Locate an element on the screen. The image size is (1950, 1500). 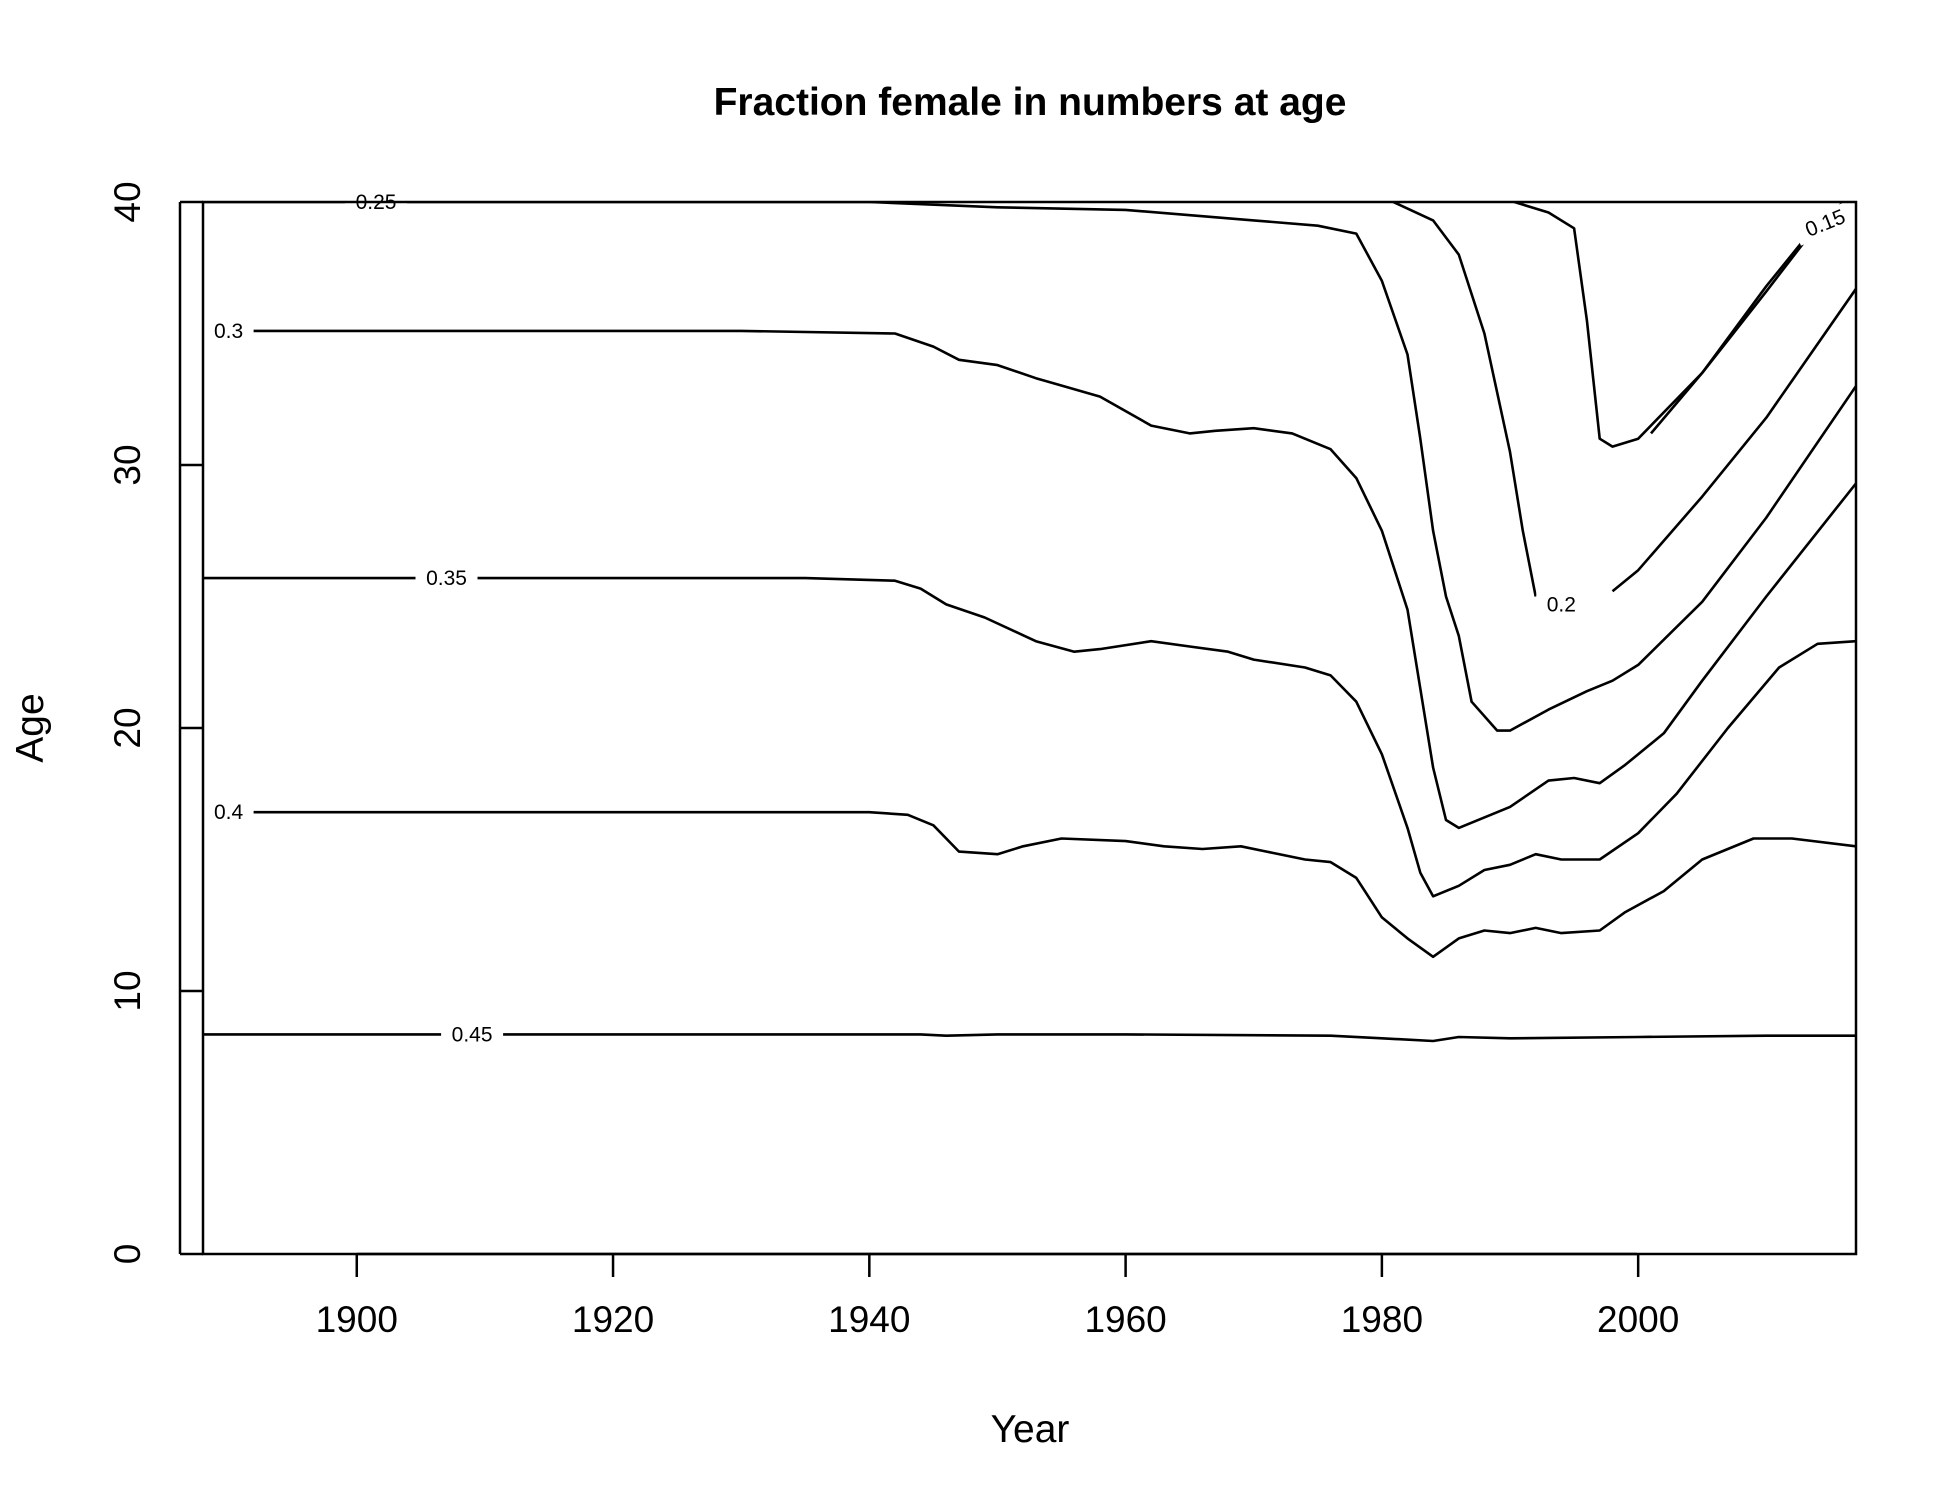
contour-label-text: 0.4 is located at coordinates (229, 812).